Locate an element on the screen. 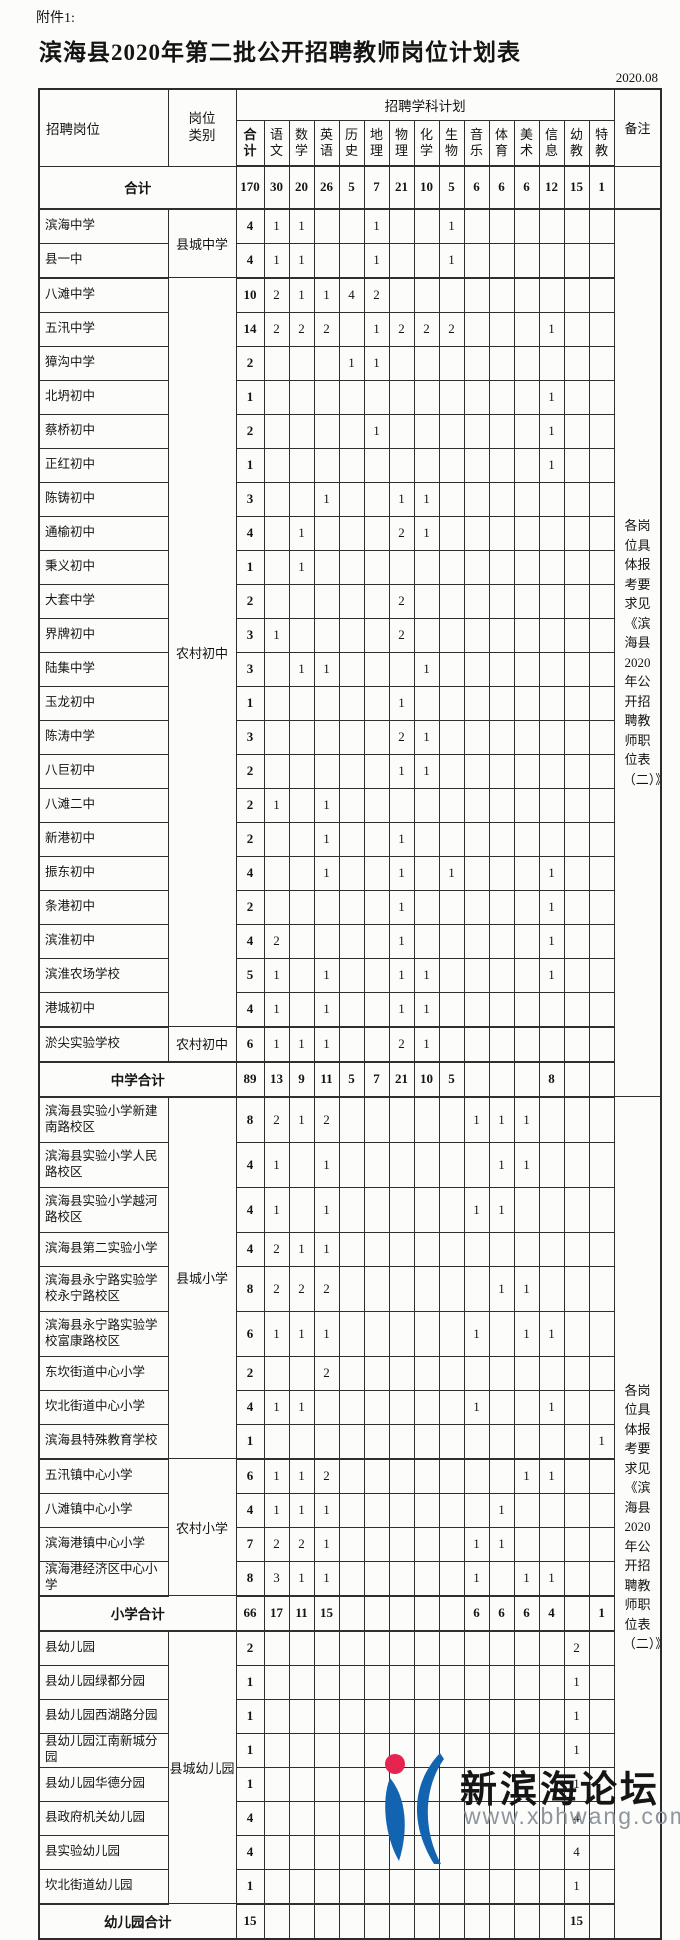 This screenshot has width=680, height=1940. plan-value-cell: 15 is located at coordinates (576, 187).